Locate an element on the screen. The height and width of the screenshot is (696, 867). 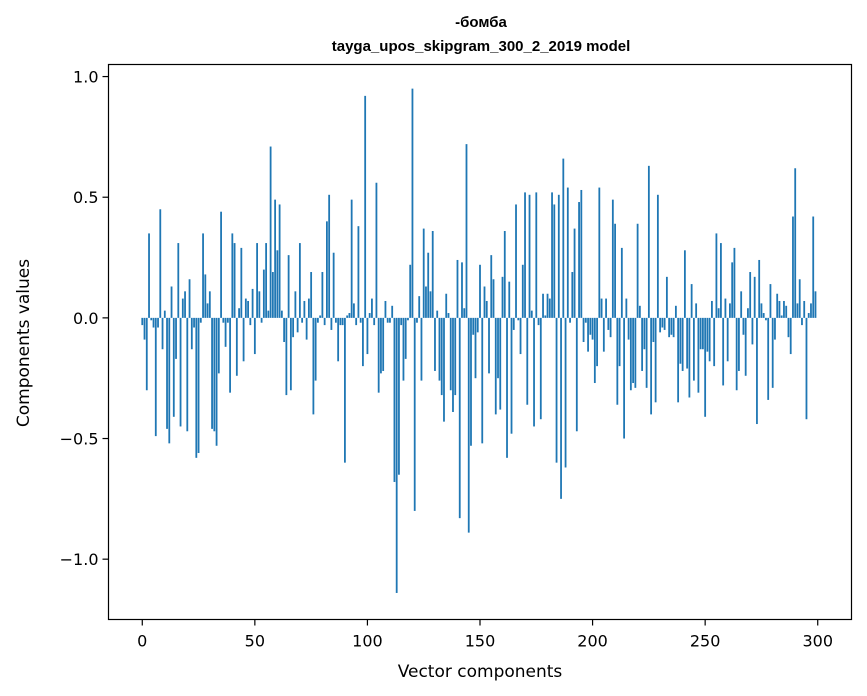
y-tick-label: −0.5 is located at coordinates (79, 439).